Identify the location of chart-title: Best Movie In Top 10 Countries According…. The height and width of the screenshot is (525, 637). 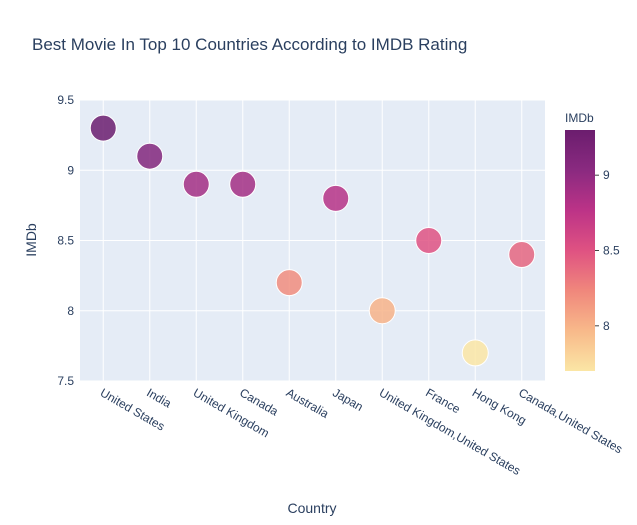
(249, 44).